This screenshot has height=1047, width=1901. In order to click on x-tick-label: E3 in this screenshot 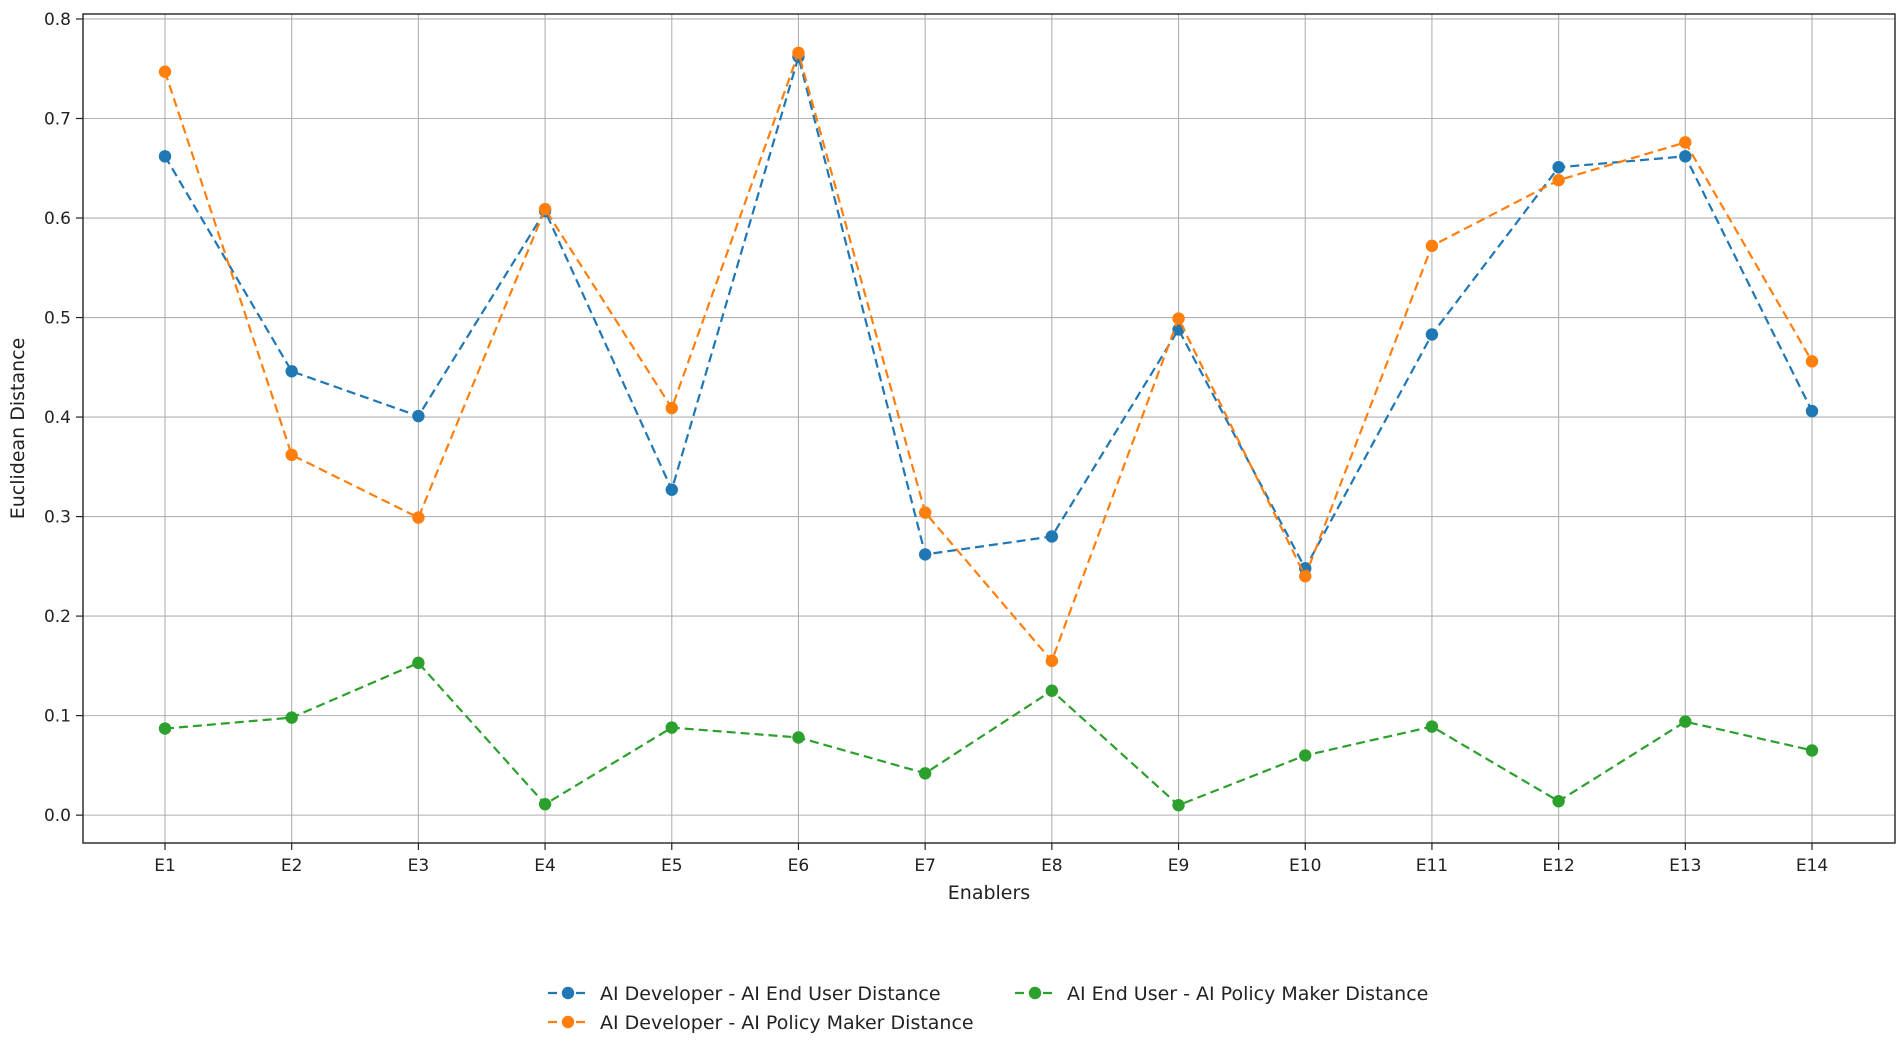, I will do `click(419, 866)`.